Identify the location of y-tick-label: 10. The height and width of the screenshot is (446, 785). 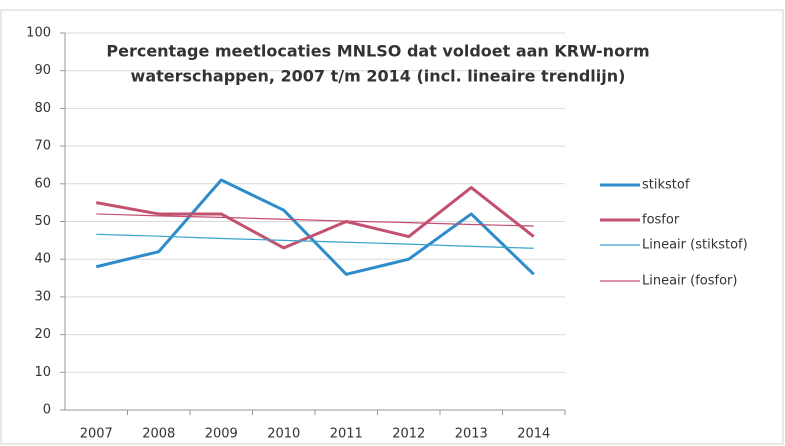
(42, 372).